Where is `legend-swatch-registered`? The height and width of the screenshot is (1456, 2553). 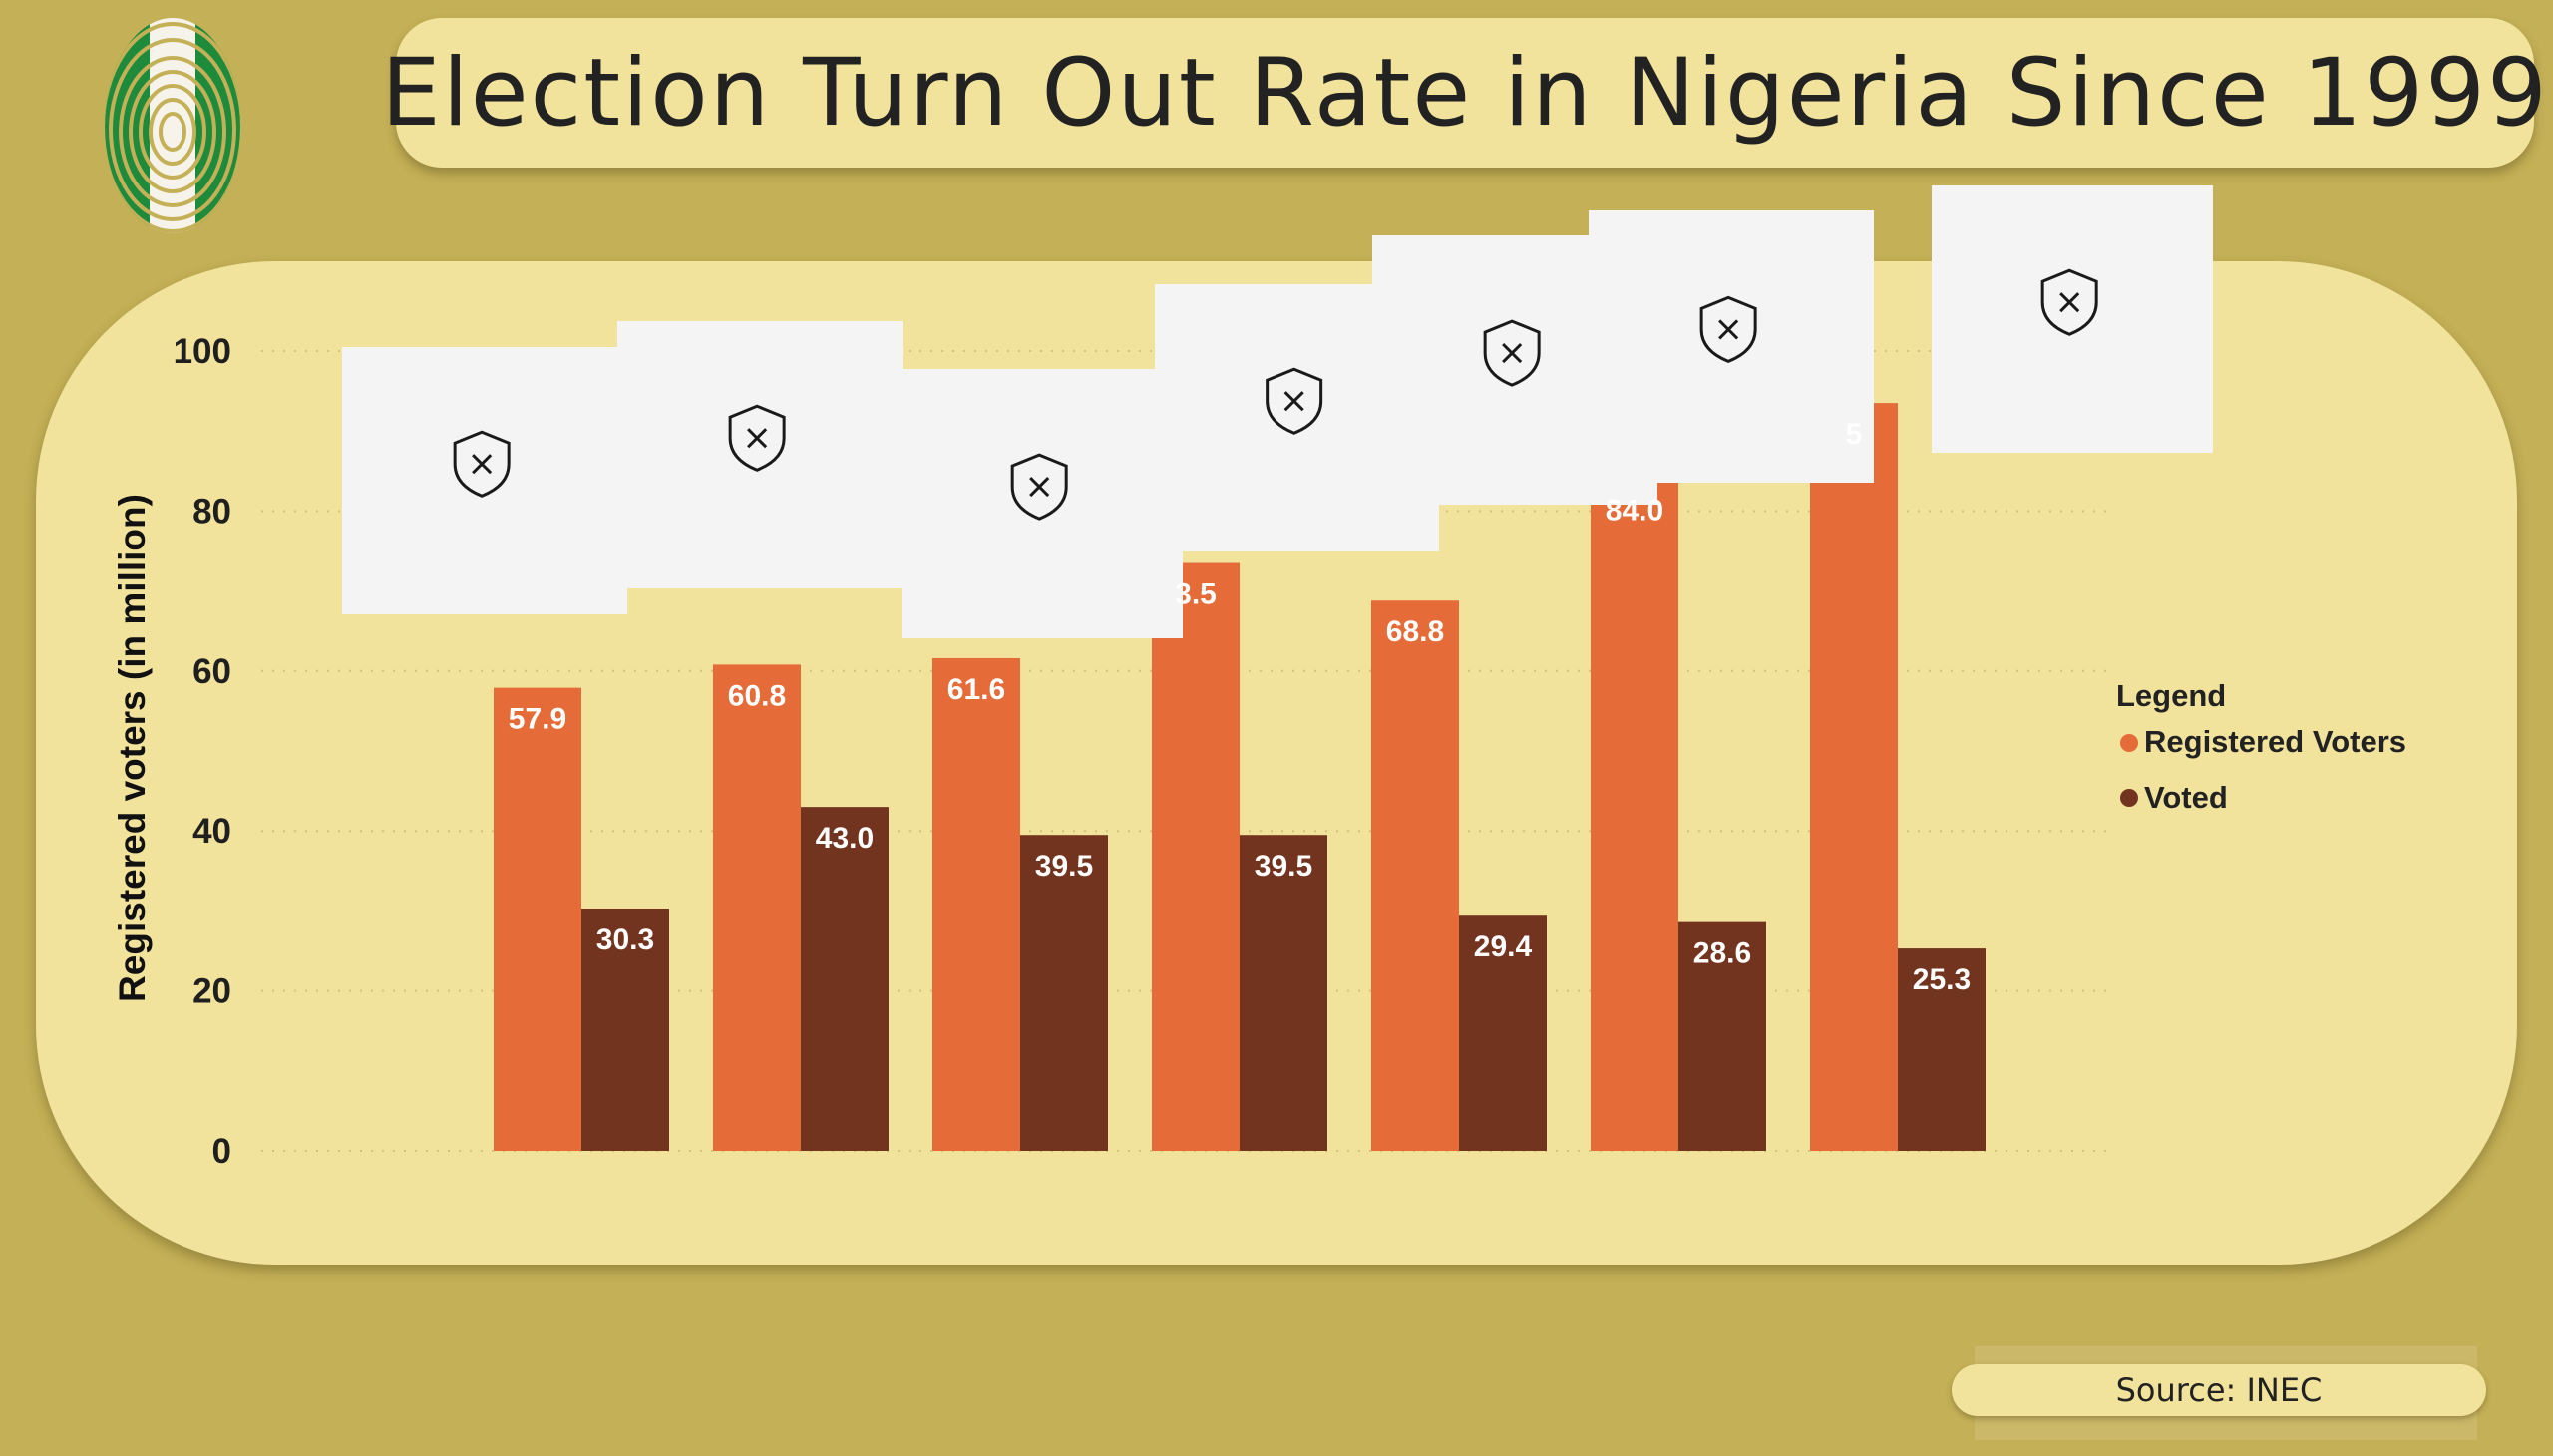 legend-swatch-registered is located at coordinates (2129, 743).